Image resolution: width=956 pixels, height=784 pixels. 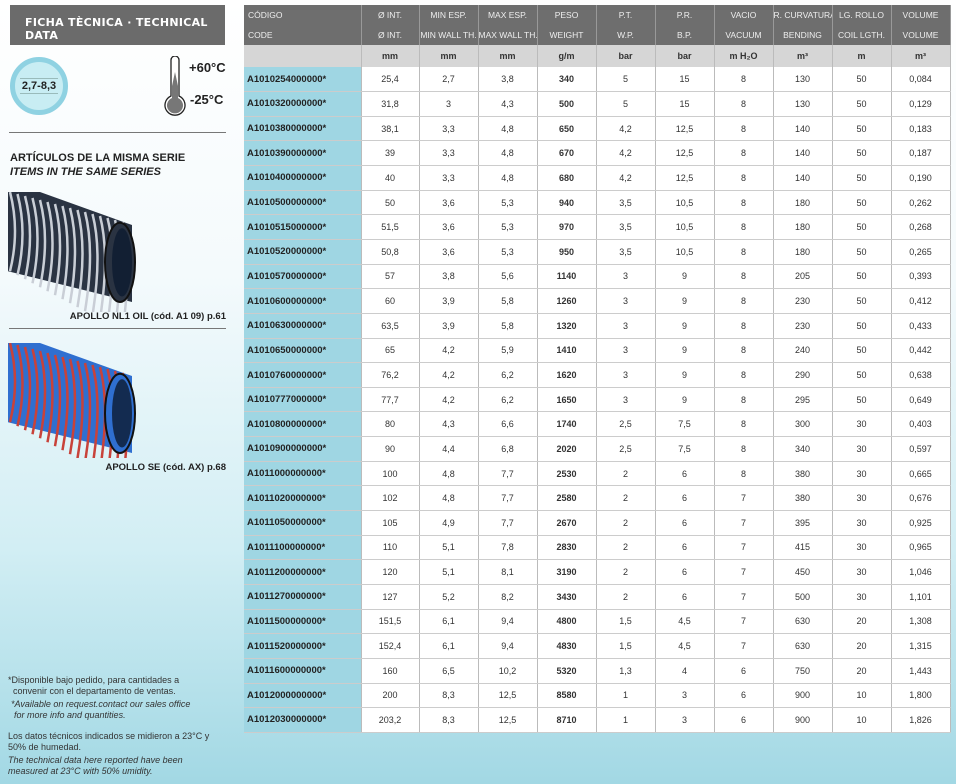 I want to click on table-cell: 2,7, so click(x=449, y=80).